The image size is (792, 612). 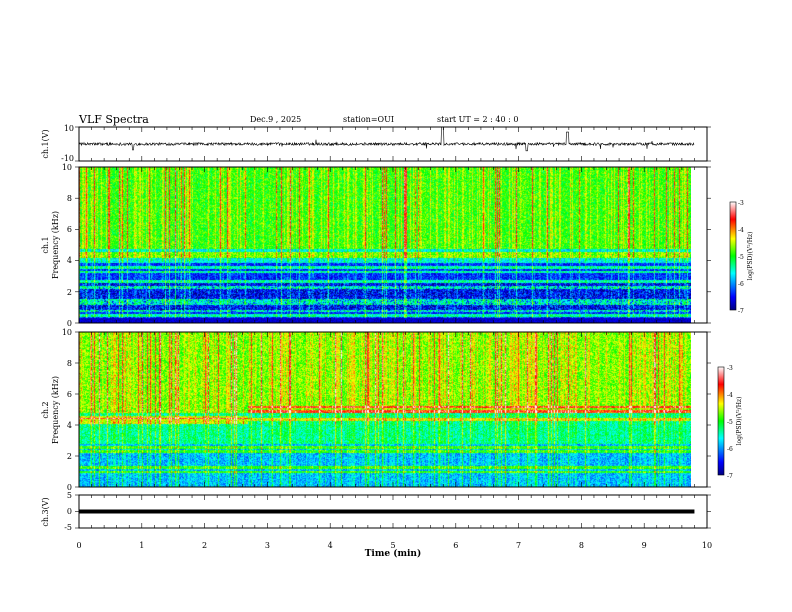 I want to click on cb1-label: log(PSD)(V²/Hz), so click(x=750, y=256).